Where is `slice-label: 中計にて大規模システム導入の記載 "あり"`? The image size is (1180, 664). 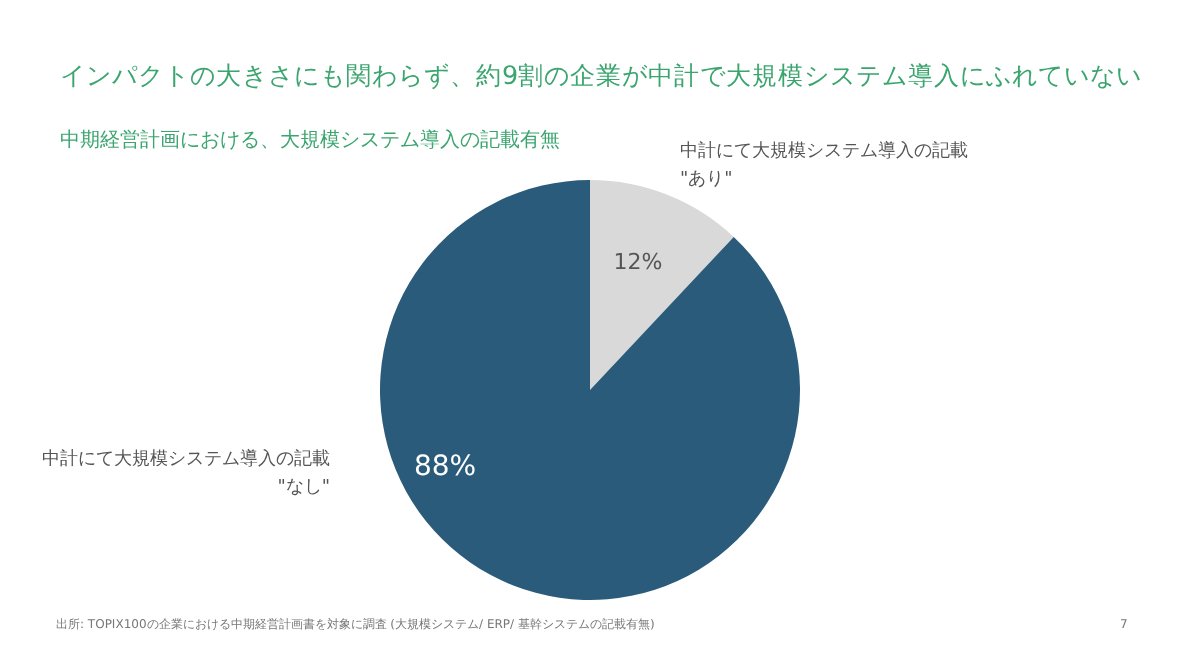 slice-label: 中計にて大規模システム導入の記載 "あり" is located at coordinates (824, 165).